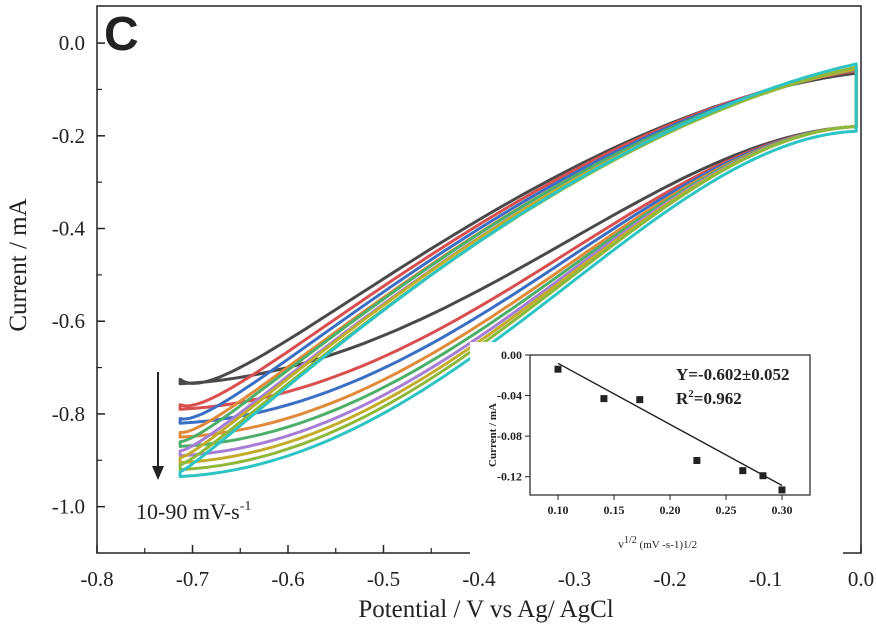 This screenshot has height=627, width=876. I want to click on inset-axes: 0.10 0.15 0.20 0.25 0.30 0.00 -0.04 -0.08 -0.12, so click(654, 432).